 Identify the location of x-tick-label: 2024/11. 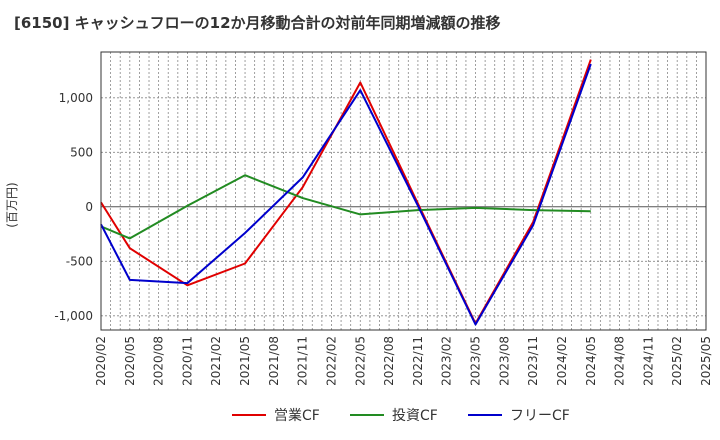
(648, 361).